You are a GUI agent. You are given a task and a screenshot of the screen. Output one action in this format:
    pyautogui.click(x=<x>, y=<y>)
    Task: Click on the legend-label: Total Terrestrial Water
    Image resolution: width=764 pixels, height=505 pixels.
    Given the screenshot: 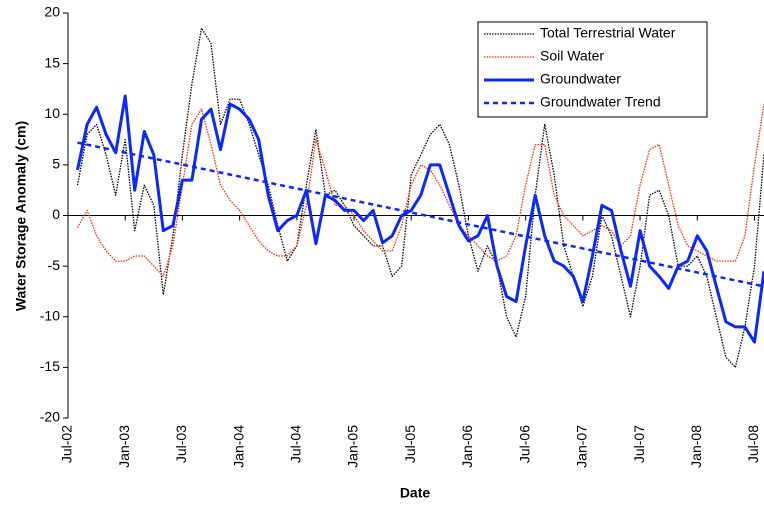 What is the action you would take?
    pyautogui.click(x=608, y=33)
    